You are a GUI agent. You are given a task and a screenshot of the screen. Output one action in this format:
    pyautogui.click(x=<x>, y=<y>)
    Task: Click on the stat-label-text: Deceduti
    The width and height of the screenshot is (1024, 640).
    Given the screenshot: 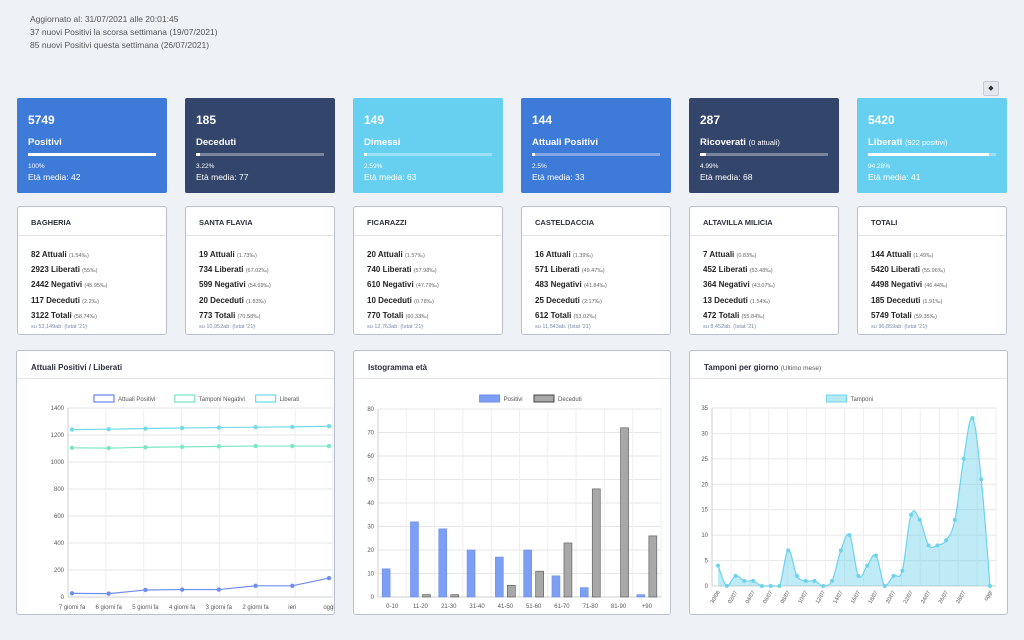 What is the action you would take?
    pyautogui.click(x=216, y=142)
    